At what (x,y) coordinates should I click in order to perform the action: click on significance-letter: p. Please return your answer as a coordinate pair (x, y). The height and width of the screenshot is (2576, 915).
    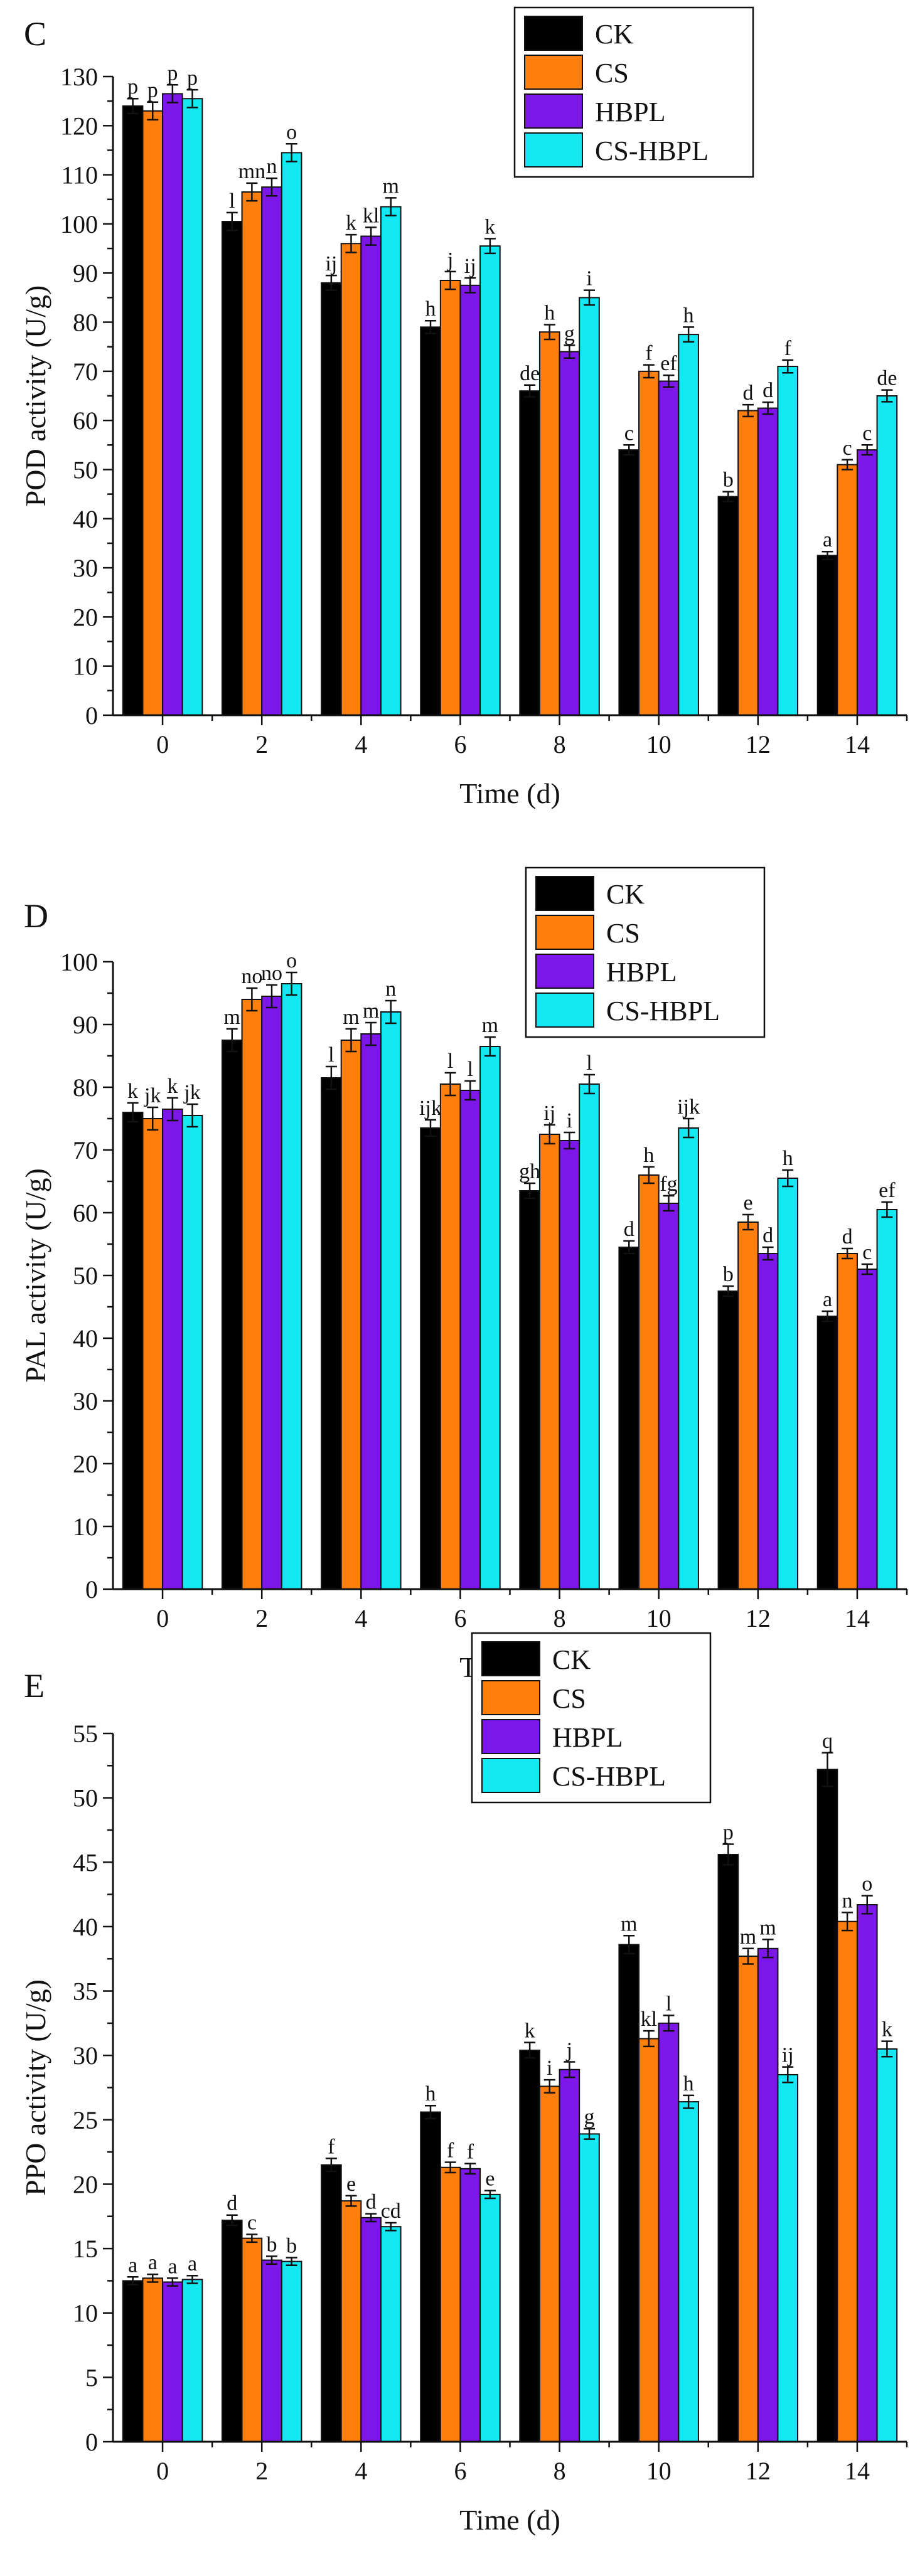
    Looking at the image, I should click on (172, 73).